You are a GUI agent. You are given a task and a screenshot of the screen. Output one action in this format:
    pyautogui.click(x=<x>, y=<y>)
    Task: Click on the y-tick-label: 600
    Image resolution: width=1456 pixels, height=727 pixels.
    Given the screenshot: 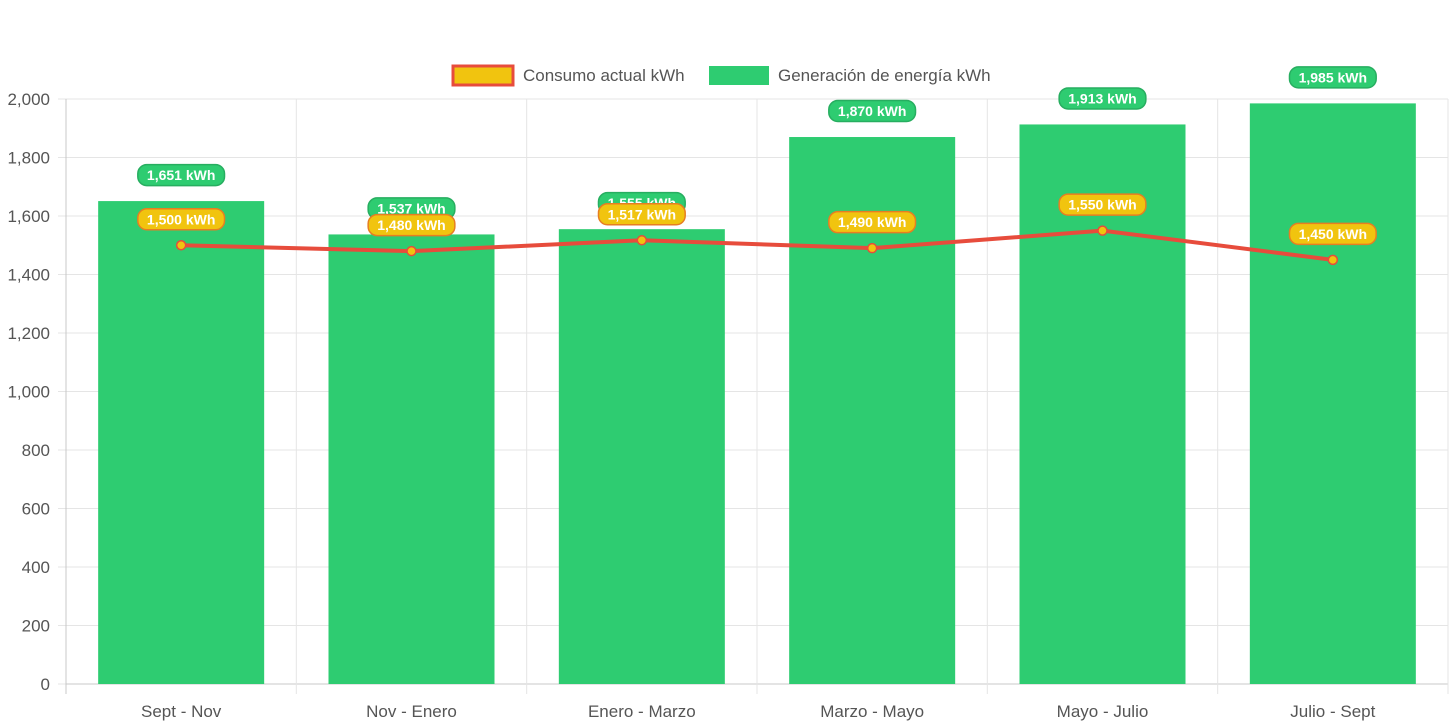 What is the action you would take?
    pyautogui.click(x=36, y=509)
    